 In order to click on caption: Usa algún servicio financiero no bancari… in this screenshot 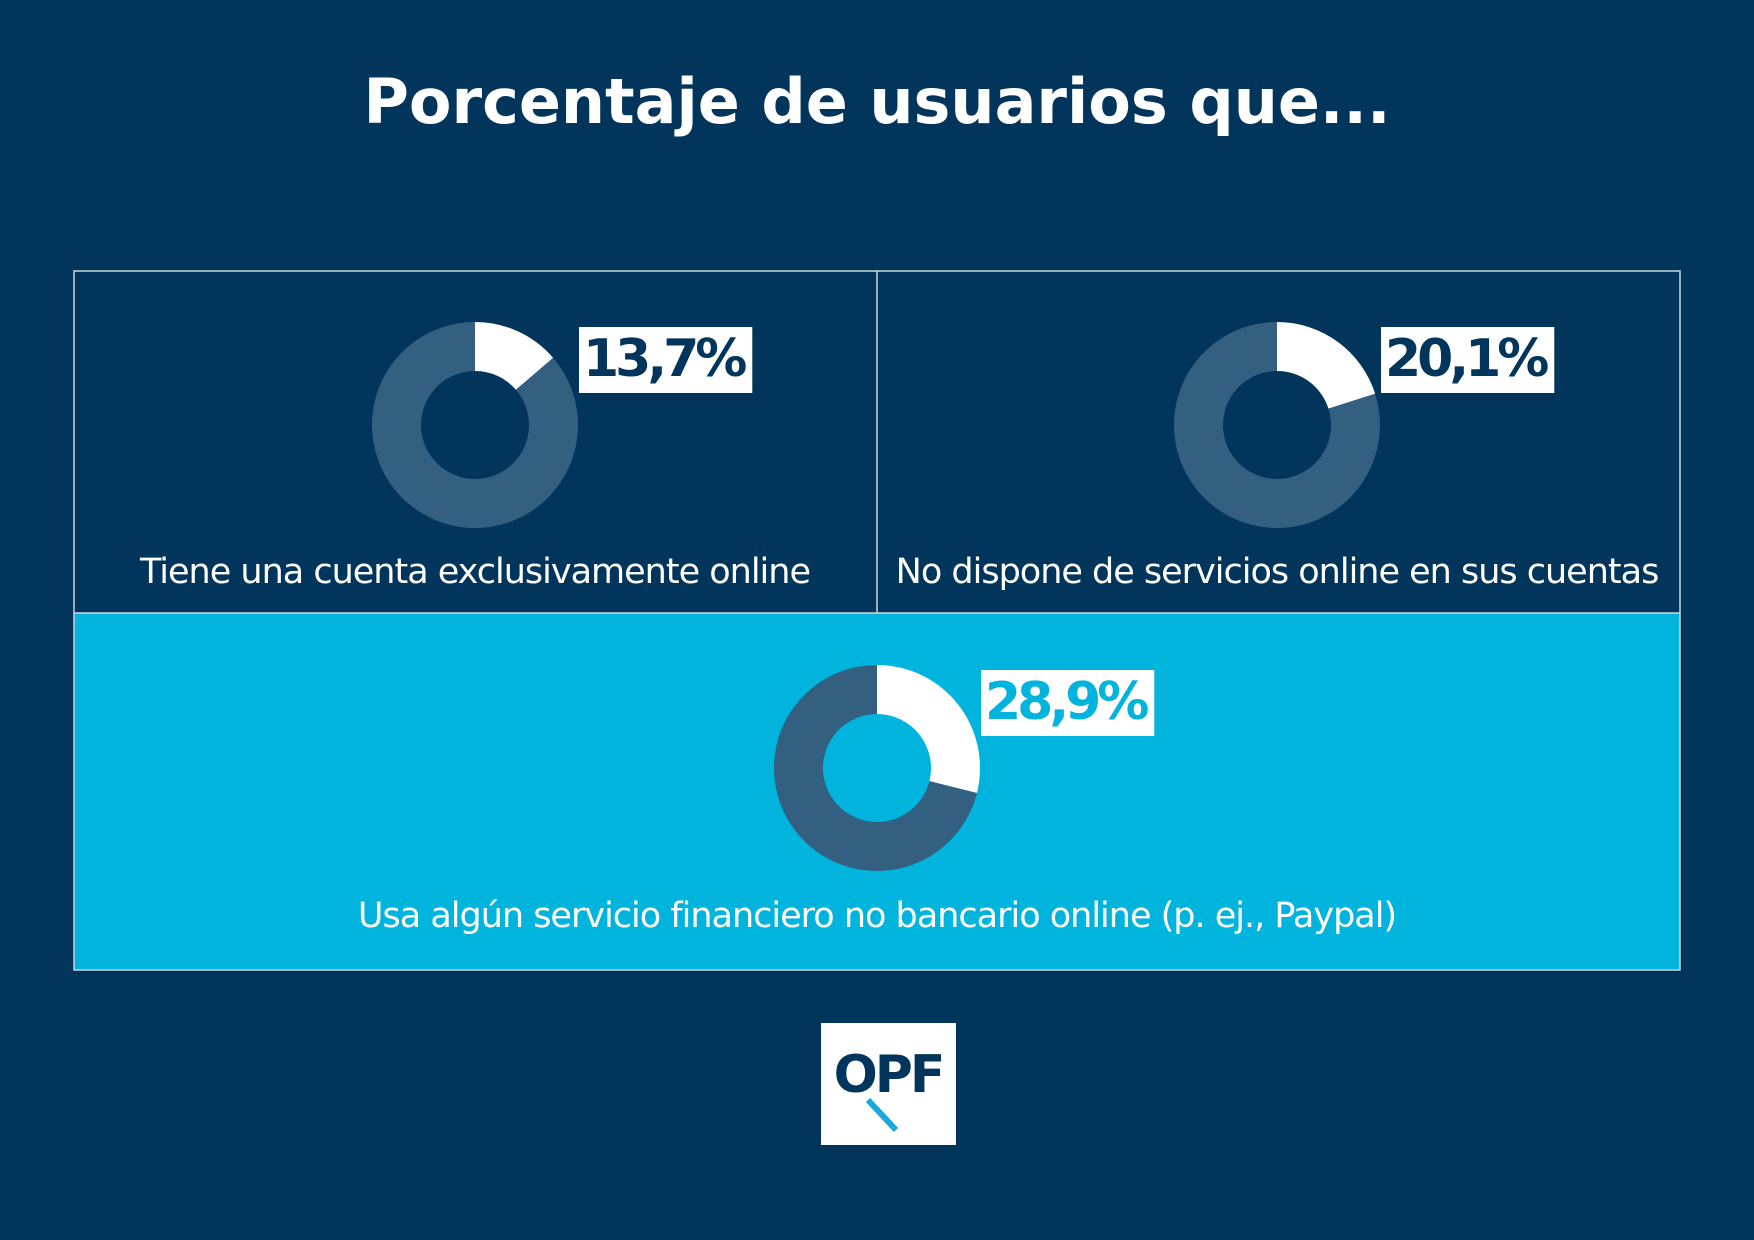, I will do `click(877, 916)`.